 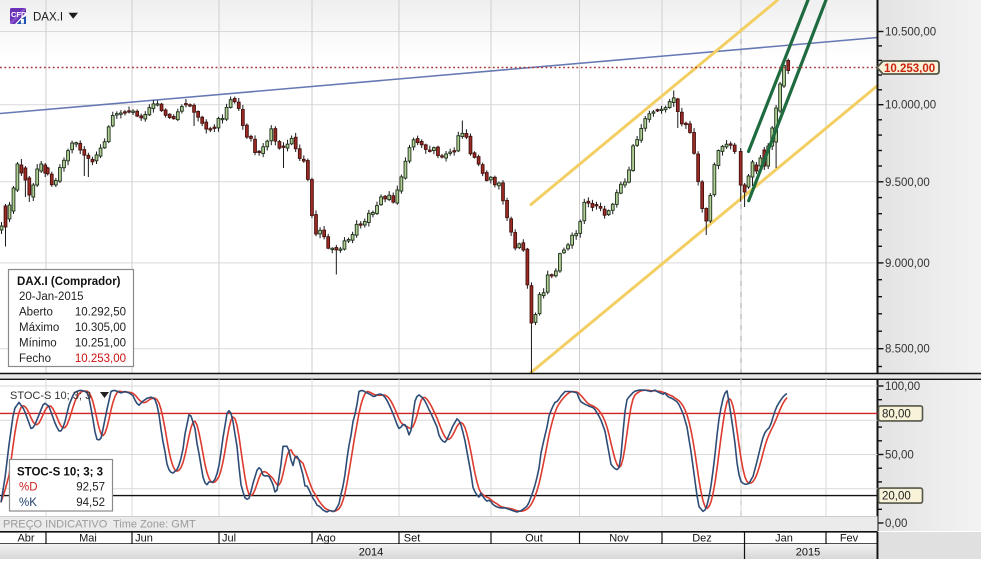 I want to click on svg-text: %D, so click(x=28, y=488).